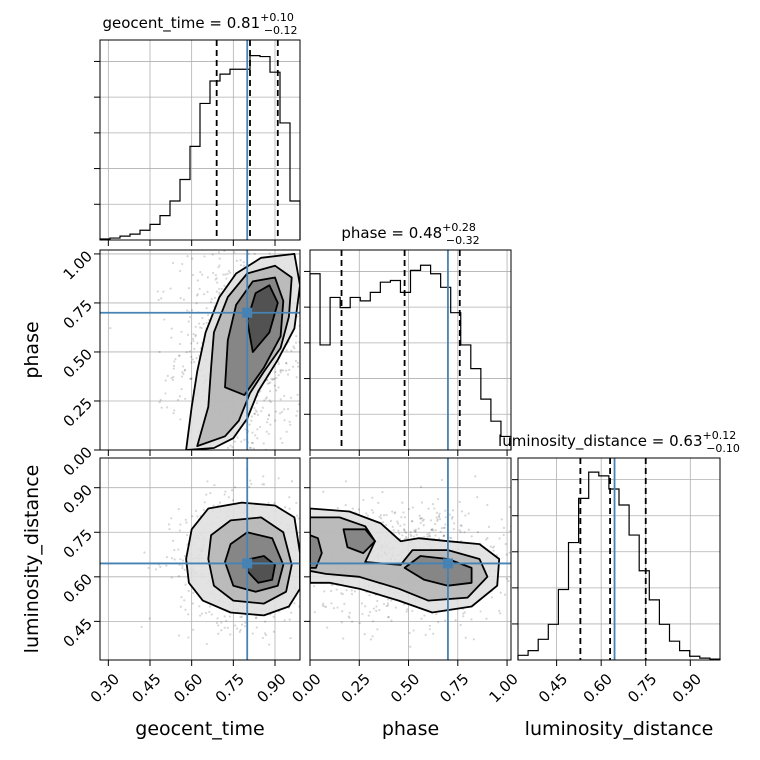 The height and width of the screenshot is (760, 760). Describe the element at coordinates (503, 688) in the screenshot. I see `panel-phase-vs-luminosity-distance-xtick-label-4: 1.00` at that location.